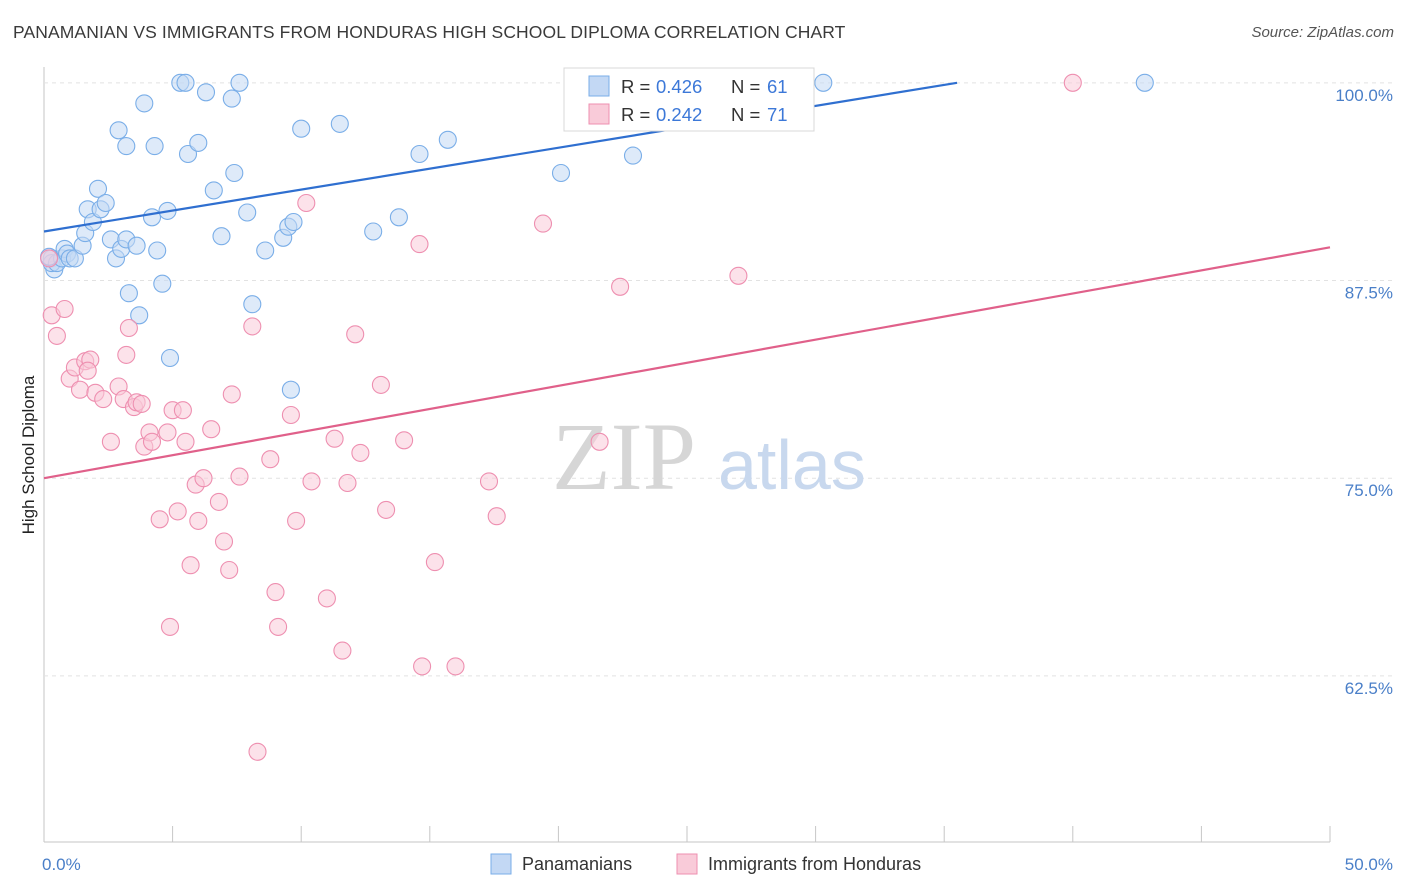 This screenshot has height=892, width=1406. What do you see at coordinates (777, 86) in the screenshot?
I see `stats-n-value-0: 61` at bounding box center [777, 86].